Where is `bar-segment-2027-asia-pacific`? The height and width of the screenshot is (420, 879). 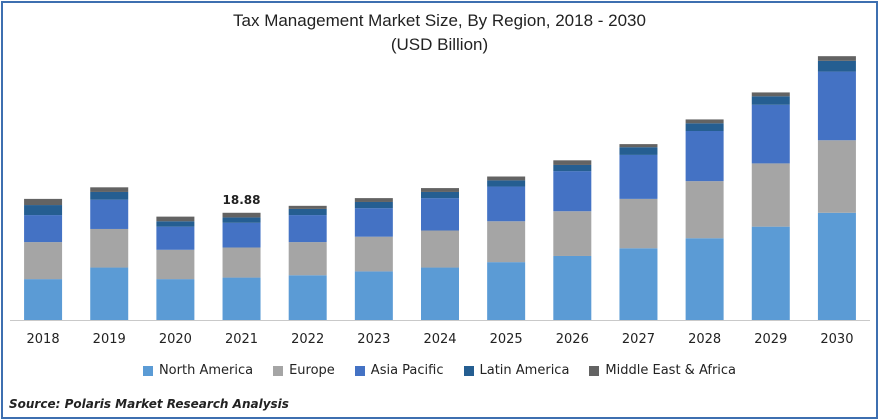
bar-segment-2027-asia-pacific is located at coordinates (638, 176).